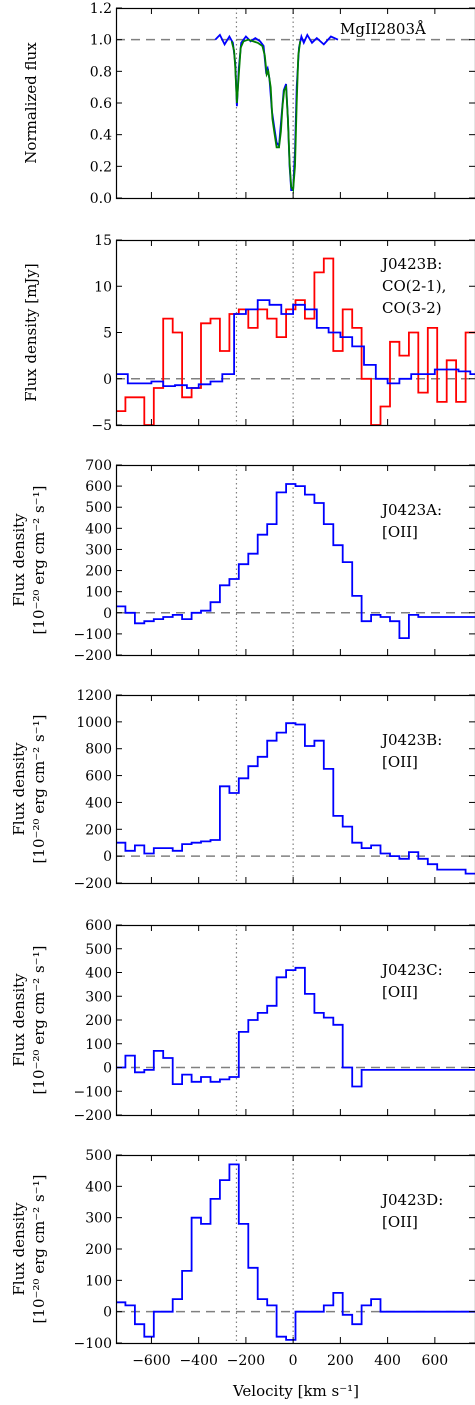 Image resolution: width=475 pixels, height=1405 pixels. I want to click on y-tick-label: 0.8, so click(101, 72).